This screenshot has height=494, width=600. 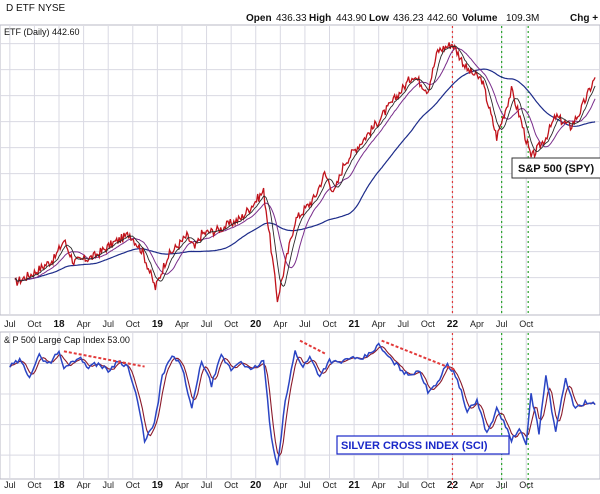 I want to click on time-axis-bottom-tick-label: 21, so click(x=355, y=484).